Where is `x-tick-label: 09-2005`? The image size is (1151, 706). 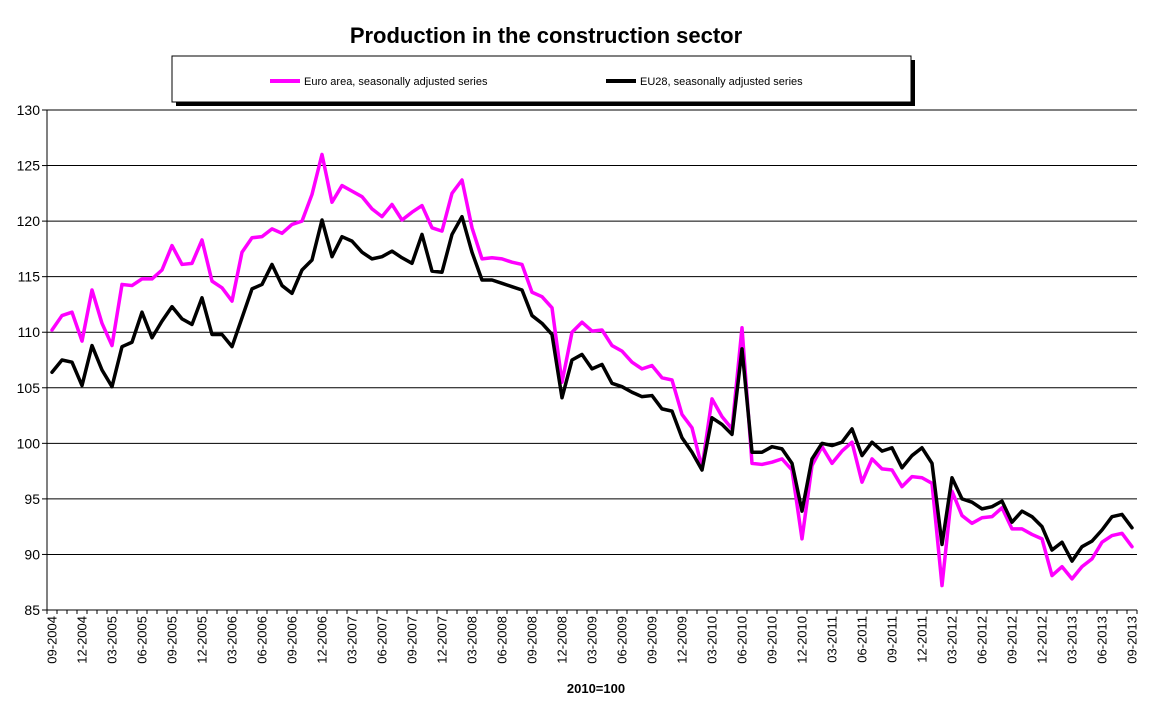 x-tick-label: 09-2005 is located at coordinates (172, 640).